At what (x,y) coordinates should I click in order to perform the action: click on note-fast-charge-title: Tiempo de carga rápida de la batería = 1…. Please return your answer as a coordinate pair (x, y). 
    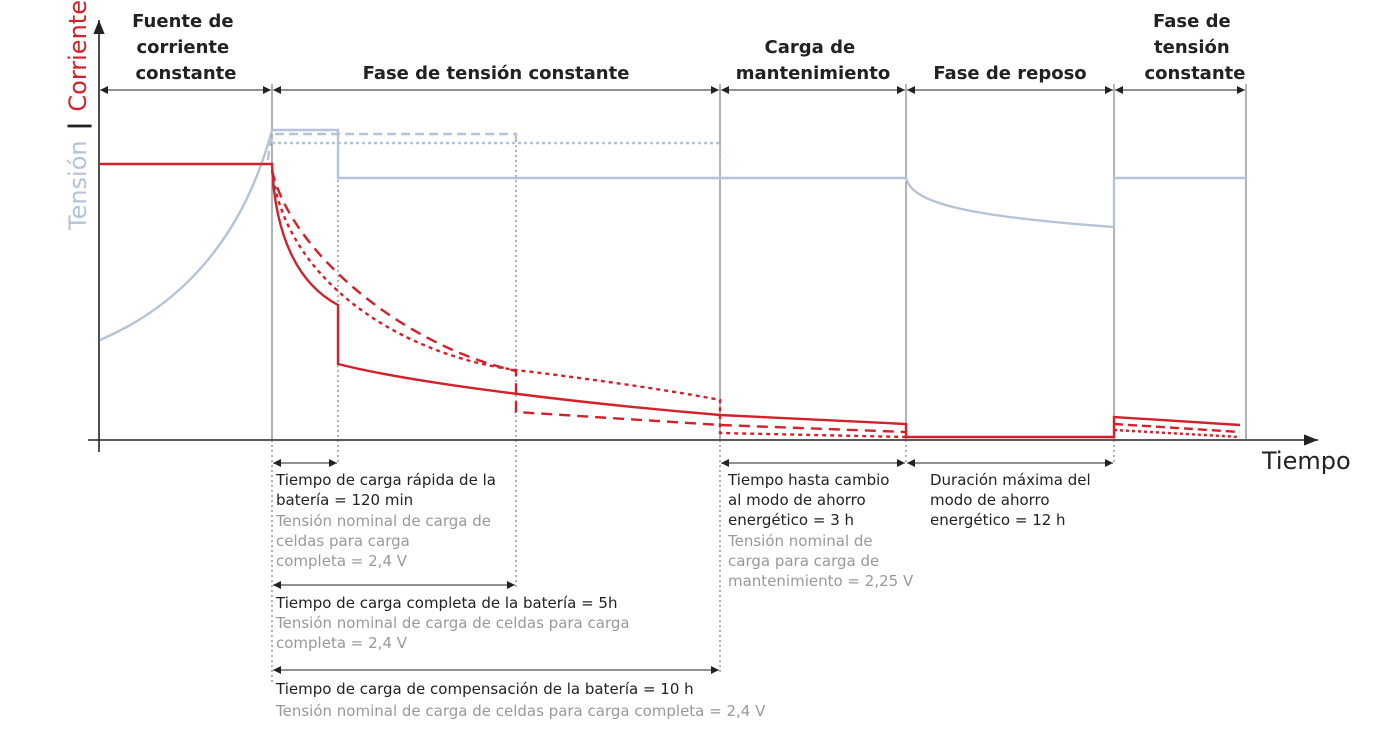
    Looking at the image, I should click on (388, 490).